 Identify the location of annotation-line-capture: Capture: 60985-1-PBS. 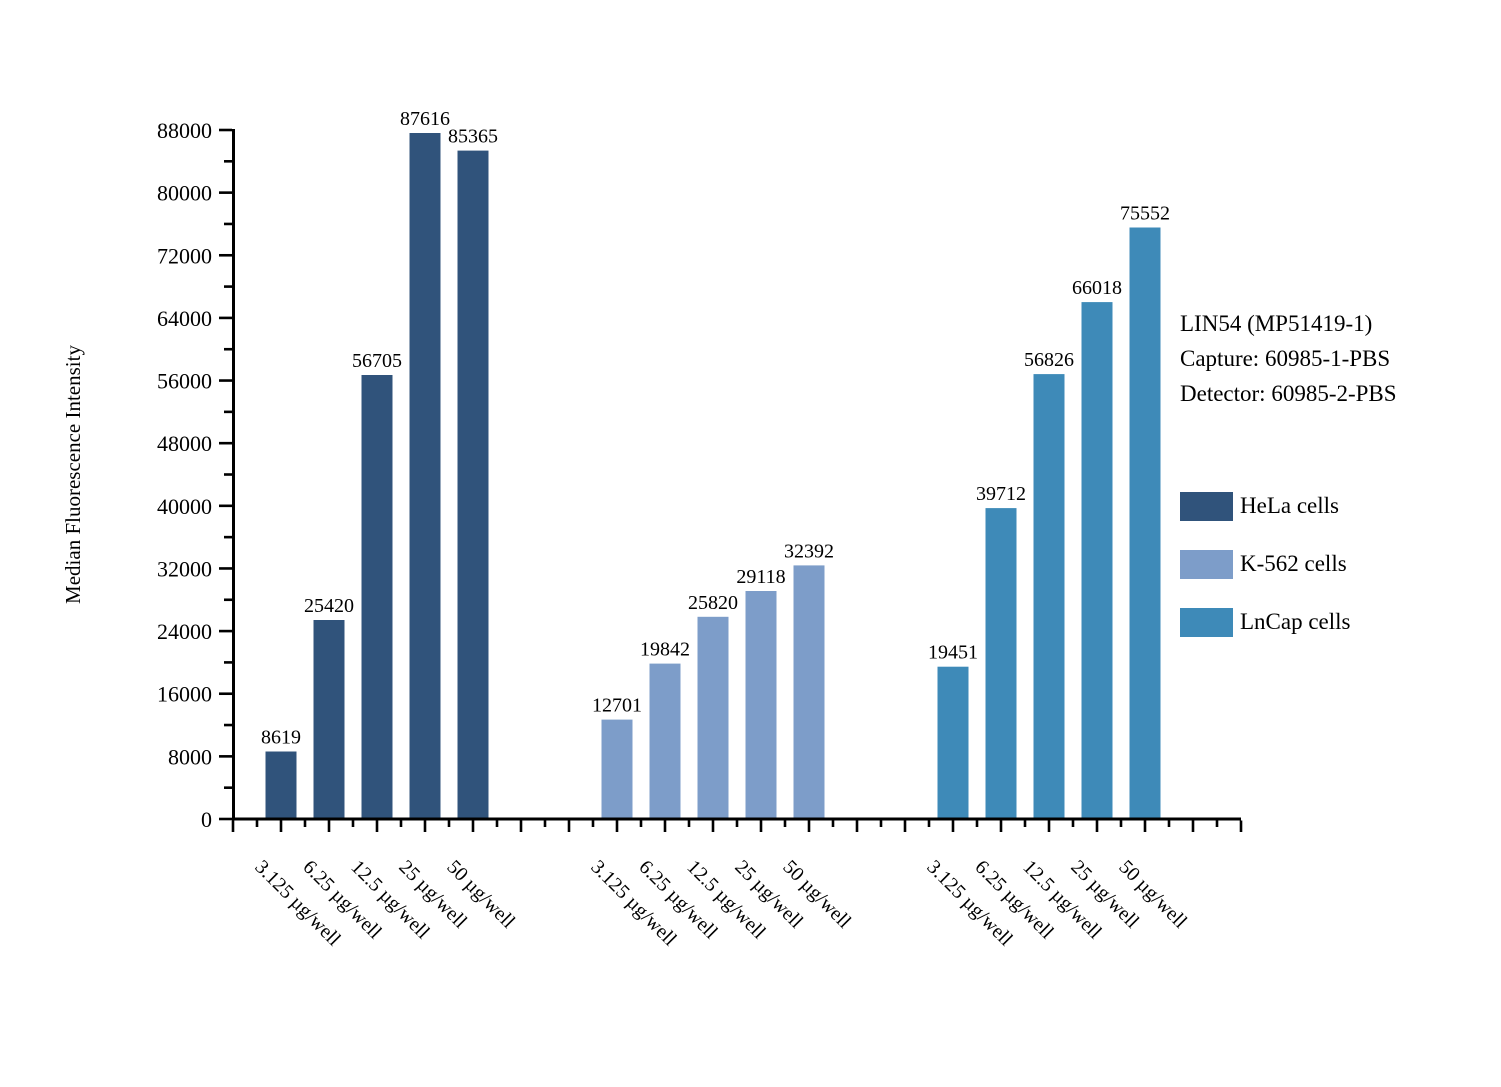
(1285, 358).